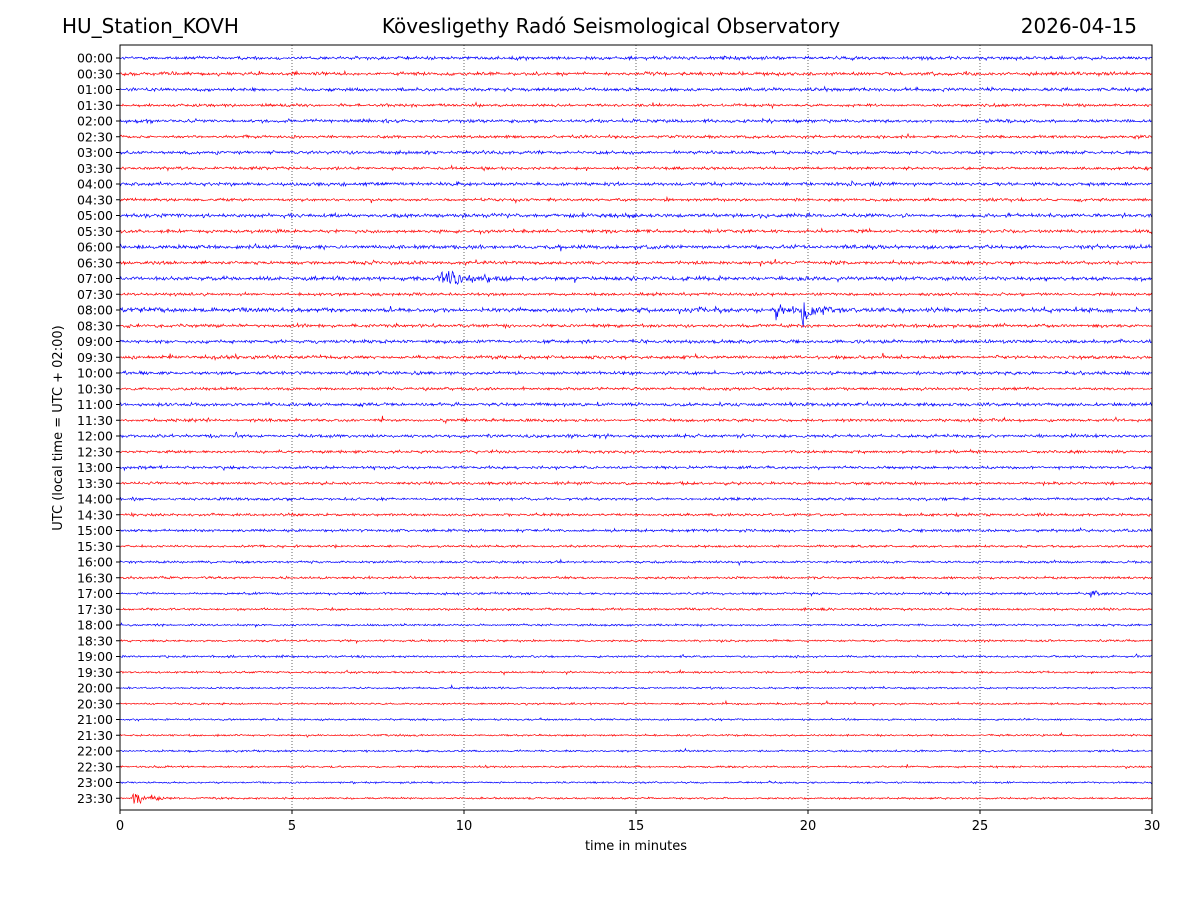 The width and height of the screenshot is (1200, 900). Describe the element at coordinates (95, 73) in the screenshot. I see `y-tick-label-0030: 00:30` at that location.